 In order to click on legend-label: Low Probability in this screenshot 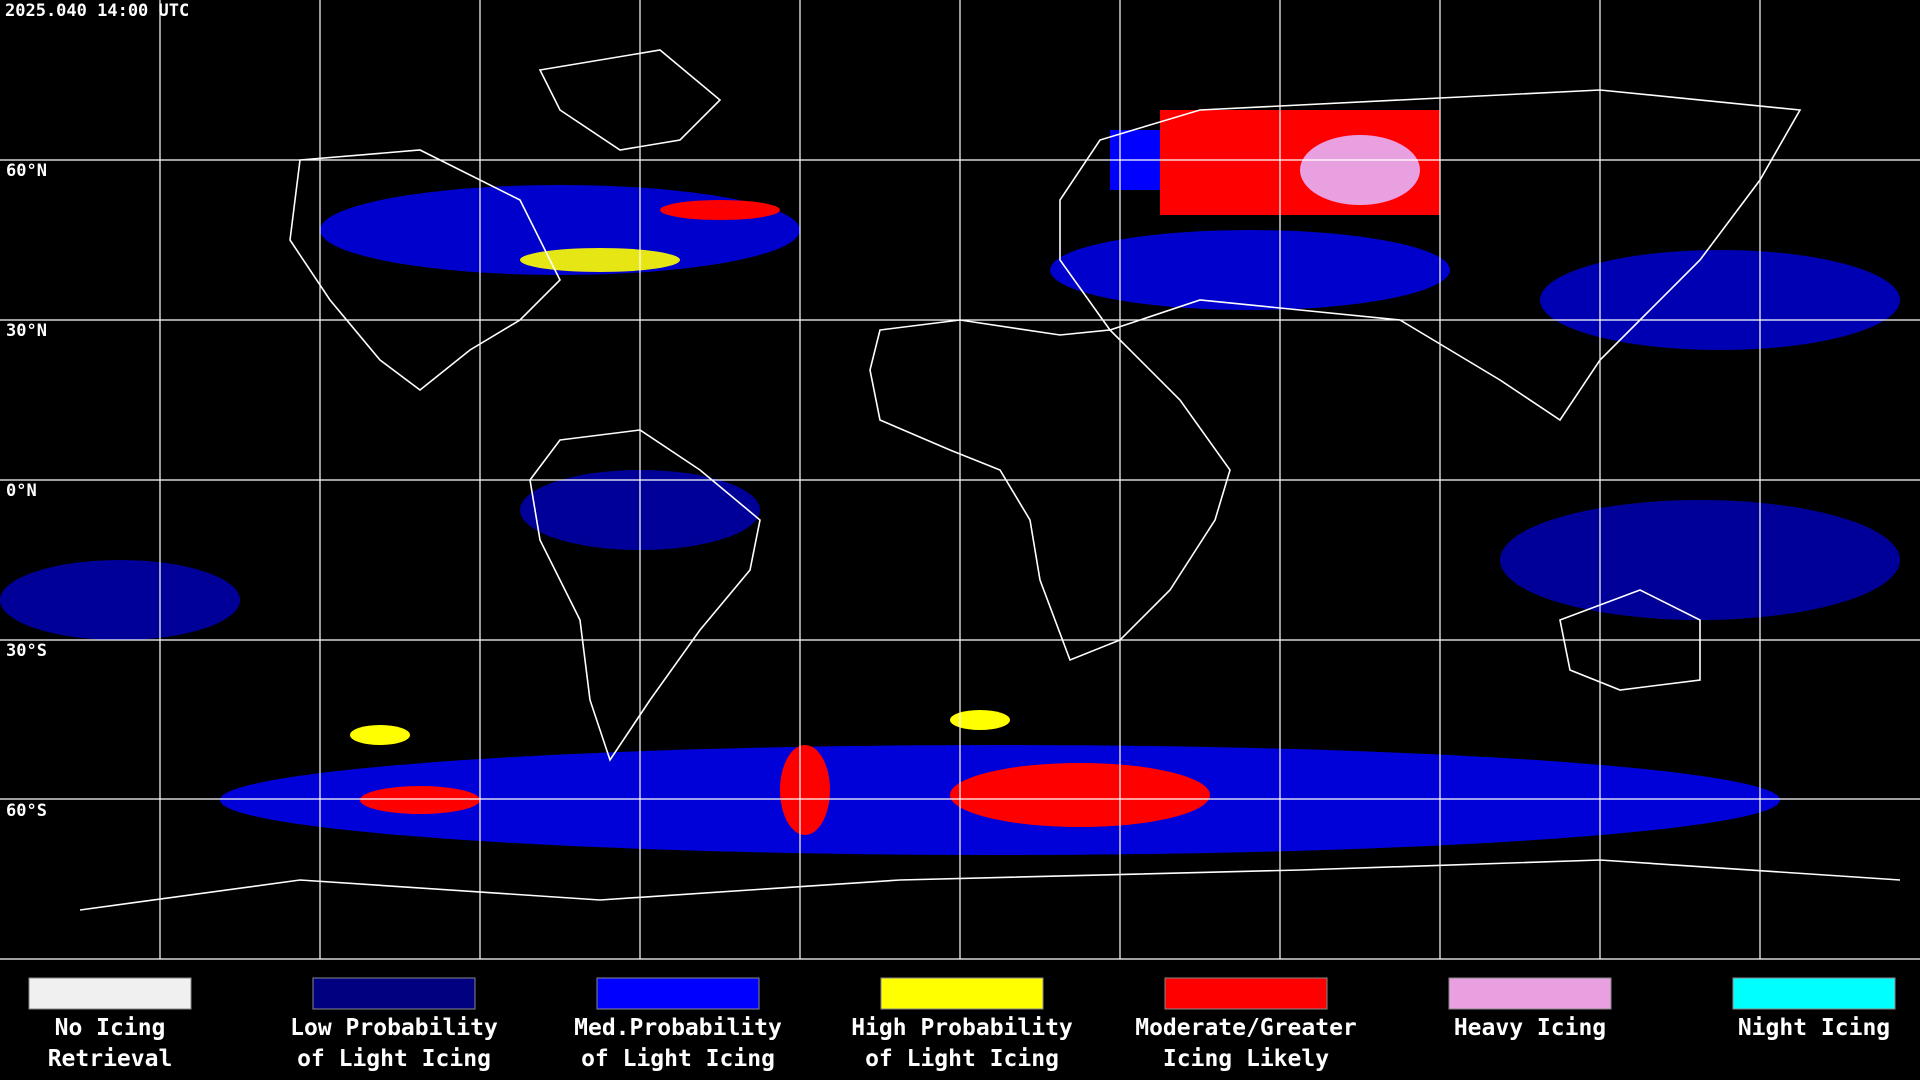, I will do `click(394, 1028)`.